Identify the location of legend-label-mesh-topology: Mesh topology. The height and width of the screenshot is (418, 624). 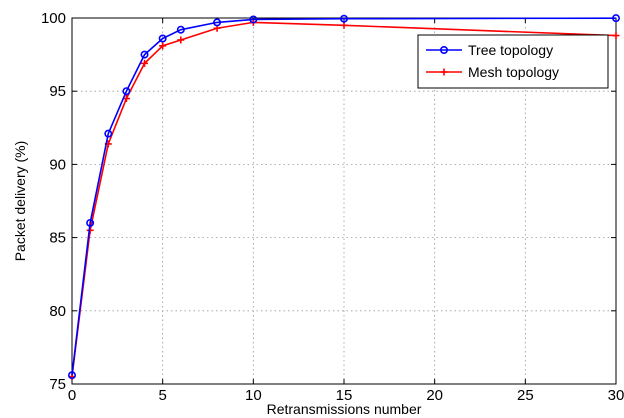
(513, 72).